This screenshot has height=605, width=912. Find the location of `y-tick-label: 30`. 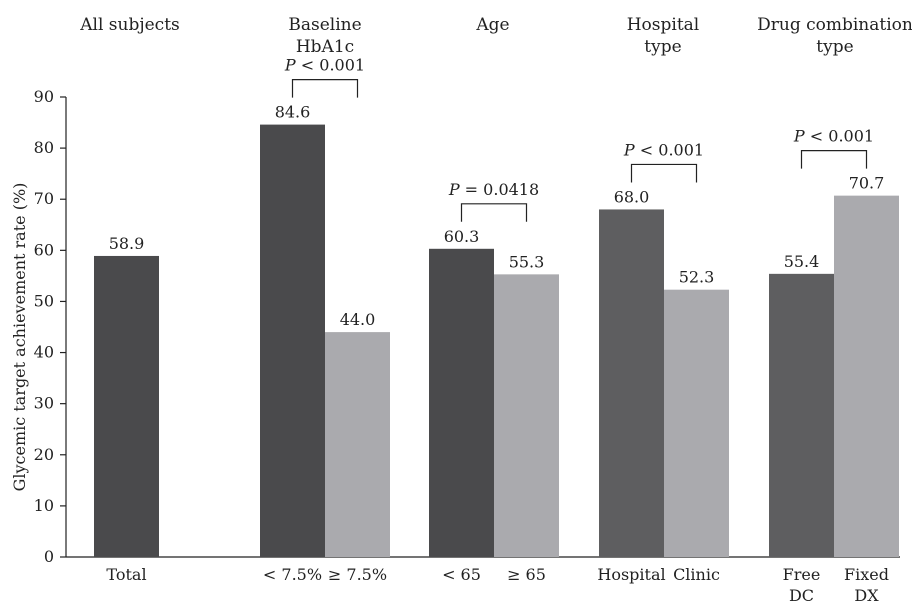

y-tick-label: 30 is located at coordinates (44, 403).